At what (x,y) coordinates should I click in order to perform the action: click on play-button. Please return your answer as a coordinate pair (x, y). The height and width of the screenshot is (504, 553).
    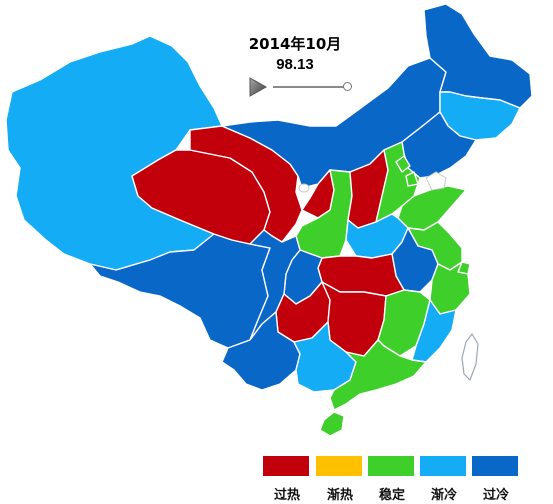
    Looking at the image, I should click on (258, 87).